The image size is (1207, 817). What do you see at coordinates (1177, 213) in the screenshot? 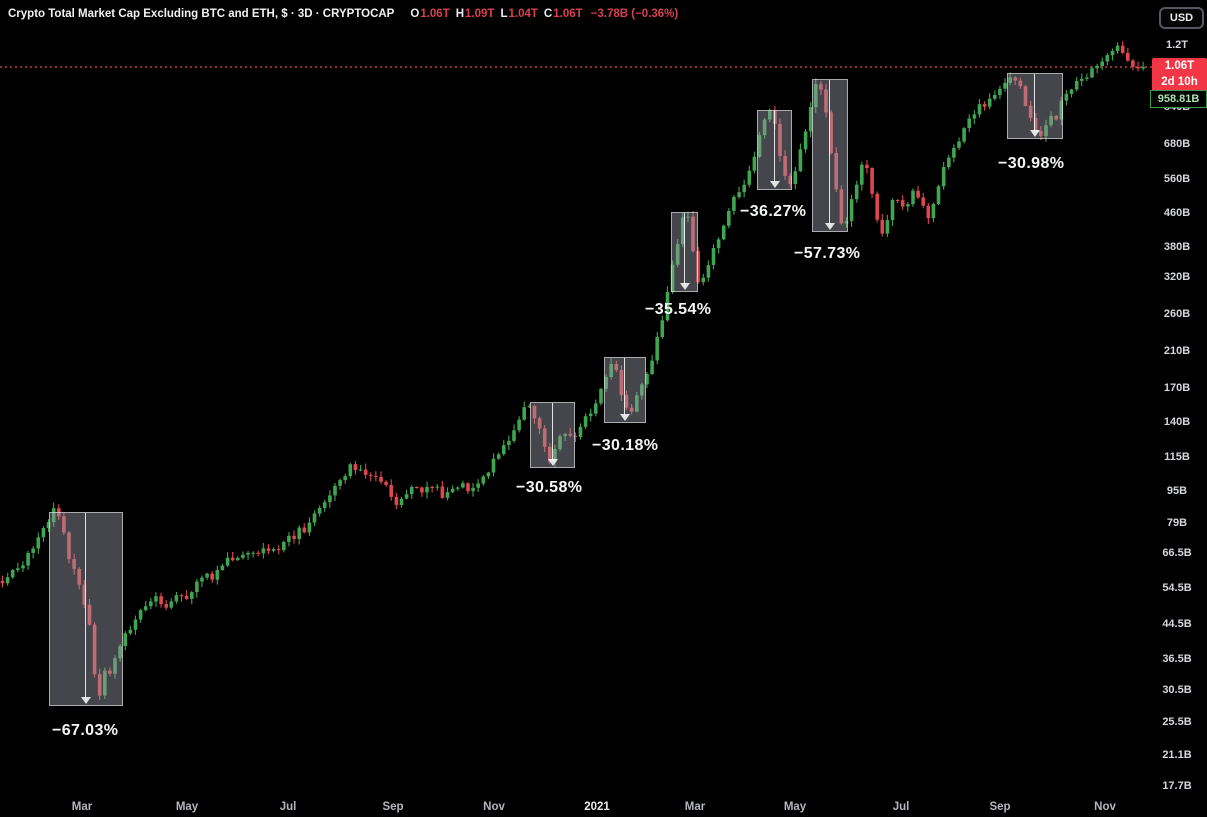
I see `price-tick-label: 460B` at bounding box center [1177, 213].